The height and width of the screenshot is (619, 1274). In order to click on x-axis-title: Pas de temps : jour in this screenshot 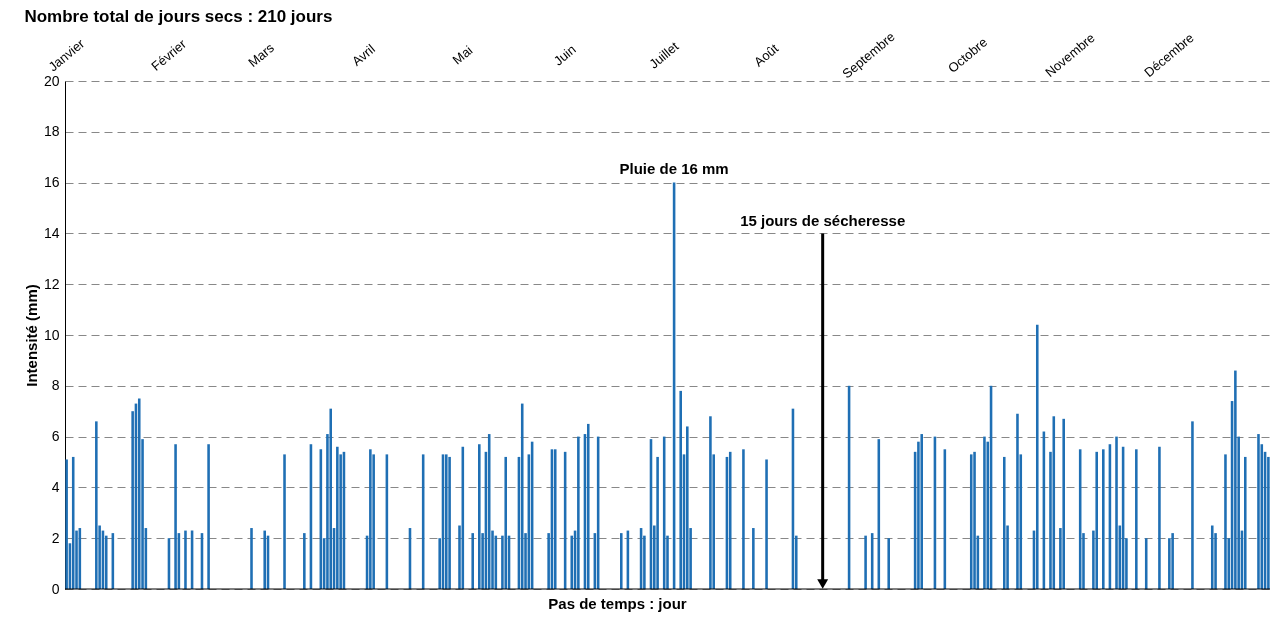, I will do `click(617, 603)`.